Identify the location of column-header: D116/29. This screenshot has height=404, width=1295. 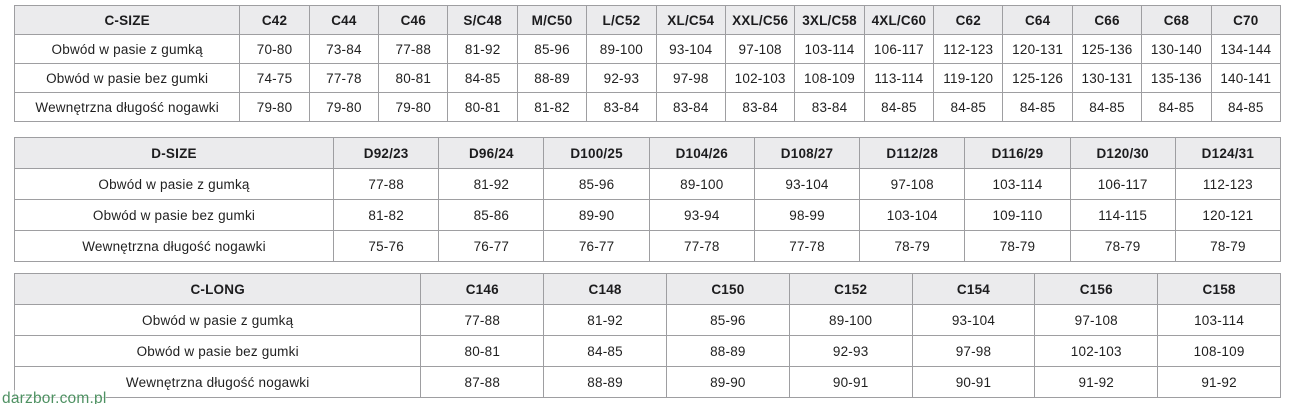
(1017, 153).